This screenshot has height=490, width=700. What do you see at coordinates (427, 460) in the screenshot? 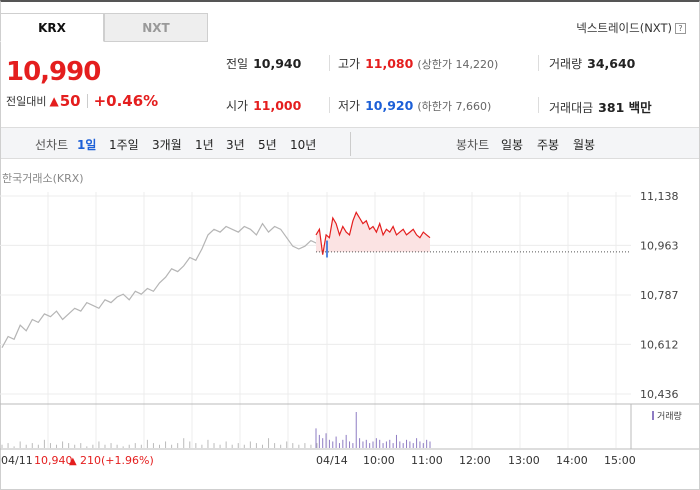
I see `x-tick-label: 11:00` at bounding box center [427, 460].